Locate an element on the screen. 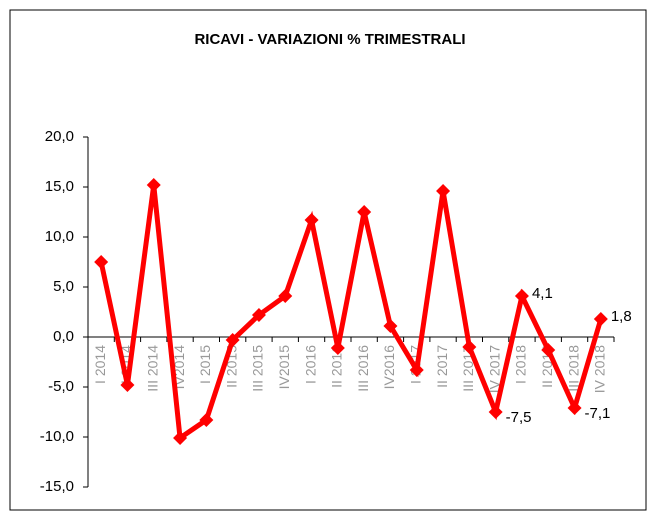 The width and height of the screenshot is (657, 515). x-tick-label: III 2015 is located at coordinates (258, 368).